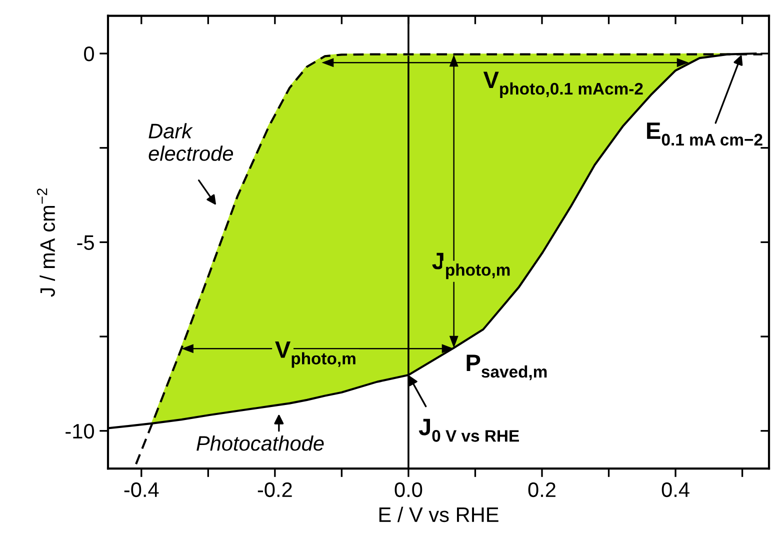 Image resolution: width=771 pixels, height=549 pixels. What do you see at coordinates (542, 490) in the screenshot?
I see `x-tick-label: 0.2` at bounding box center [542, 490].